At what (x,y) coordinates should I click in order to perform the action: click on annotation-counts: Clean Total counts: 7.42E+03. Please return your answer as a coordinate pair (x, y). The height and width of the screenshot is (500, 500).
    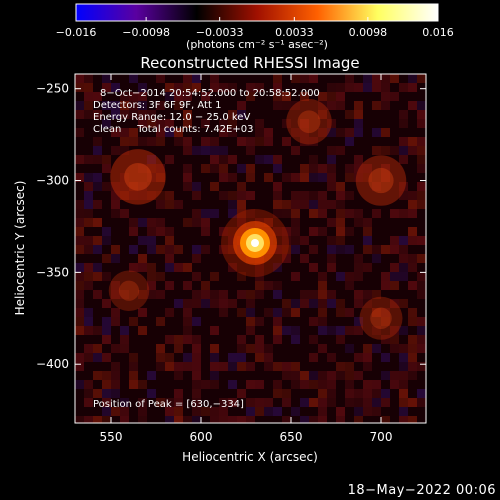
    Looking at the image, I should click on (173, 129).